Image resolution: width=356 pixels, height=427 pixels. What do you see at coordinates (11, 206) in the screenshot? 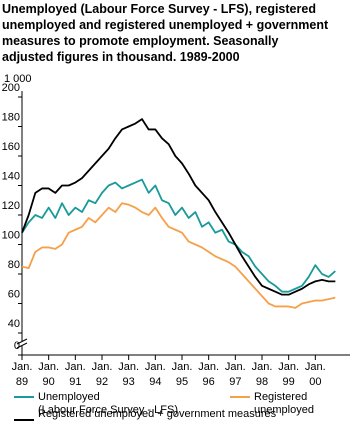
I see `y-tick-label: 120` at bounding box center [11, 206].